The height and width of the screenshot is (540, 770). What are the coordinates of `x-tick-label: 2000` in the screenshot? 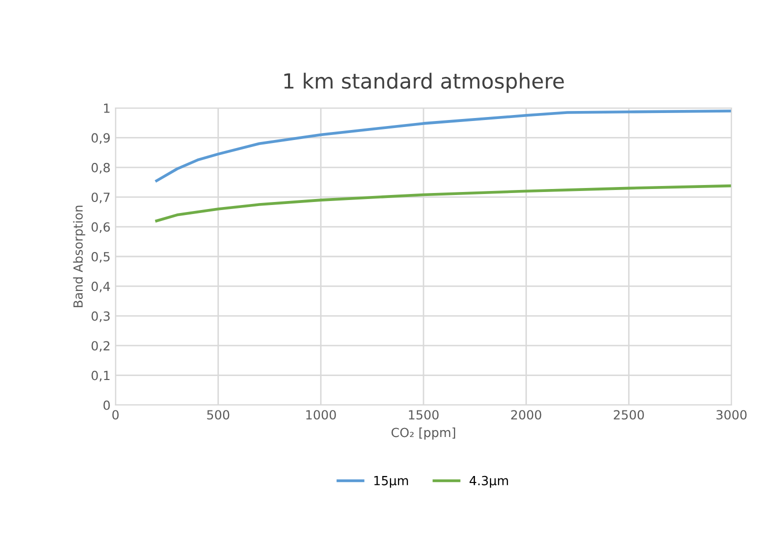 It's located at (526, 415).